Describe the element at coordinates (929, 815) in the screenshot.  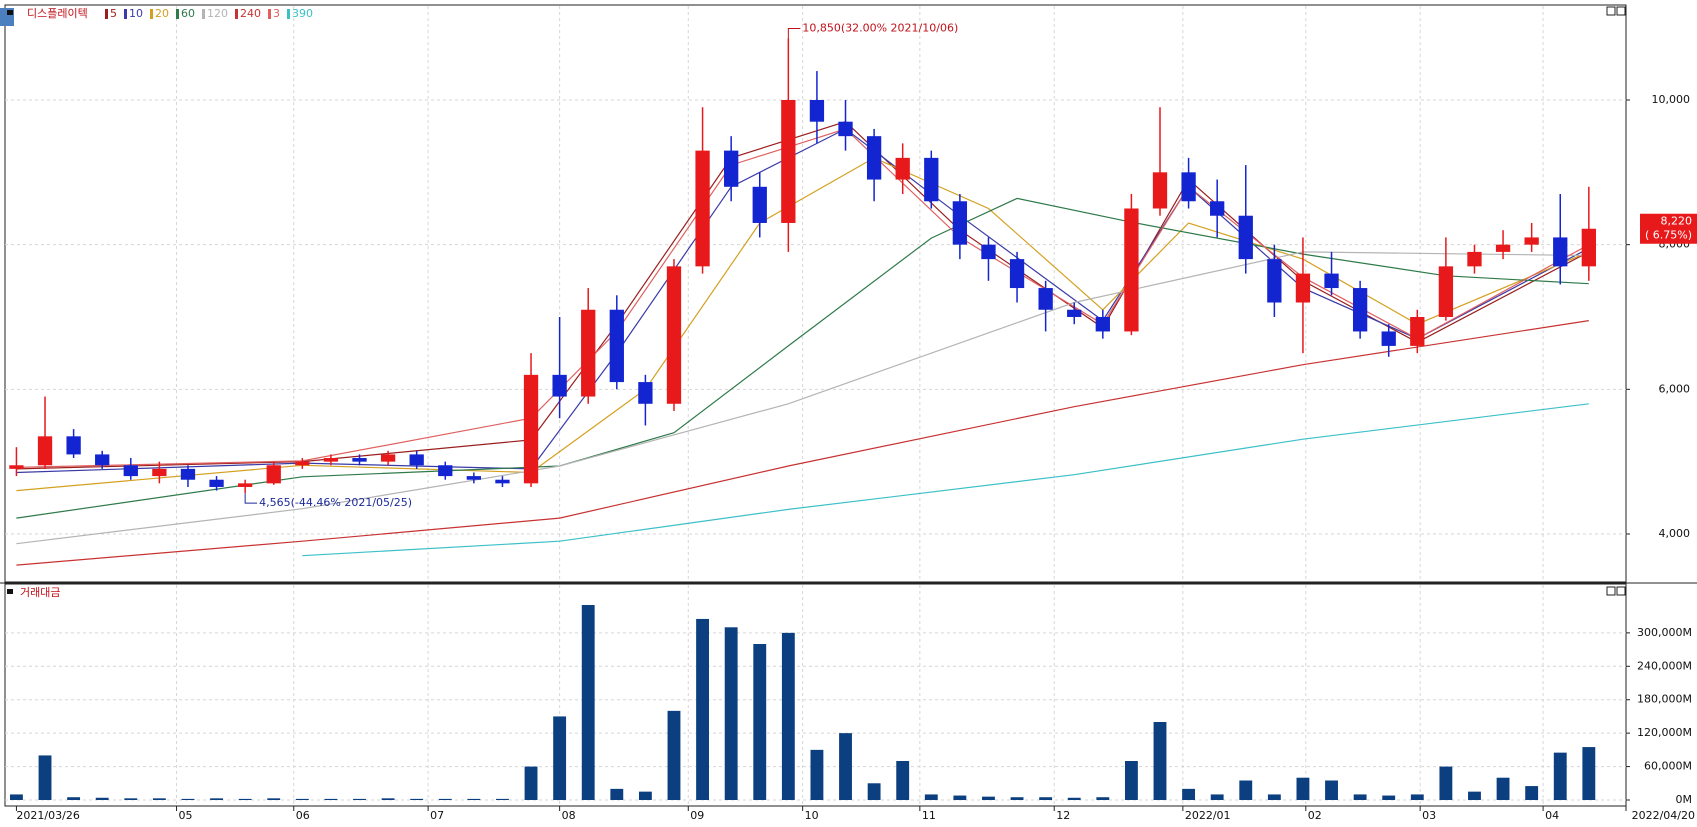
I see `x-tick-label: 11` at that location.